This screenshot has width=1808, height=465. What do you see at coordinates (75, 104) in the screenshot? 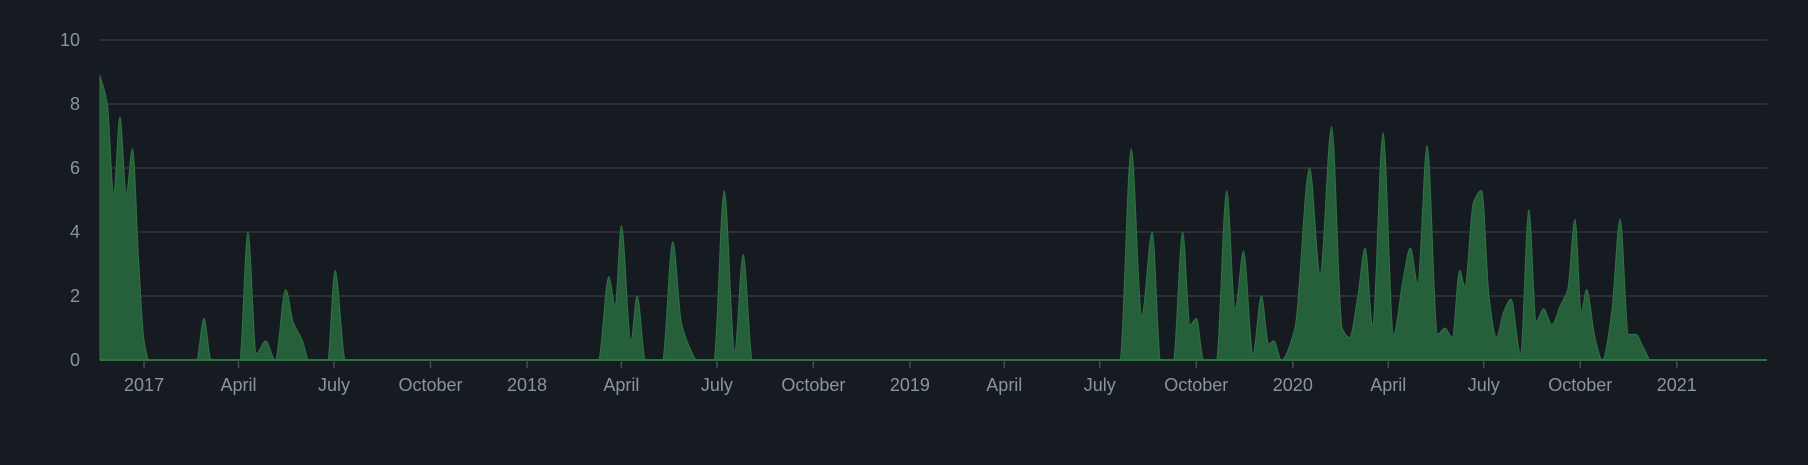
I see `y-tick-label: 8` at bounding box center [75, 104].